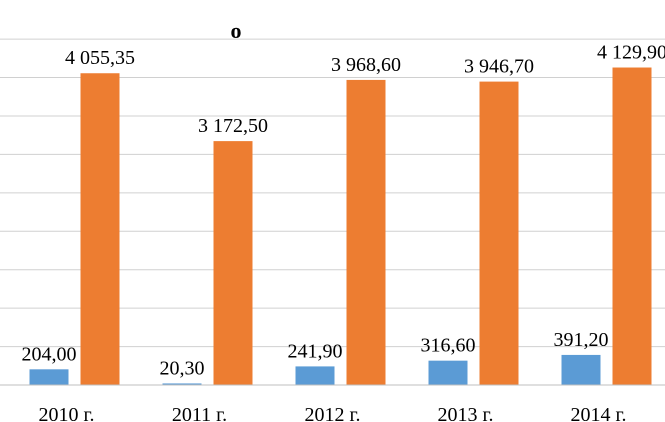 The height and width of the screenshot is (422, 665). I want to click on data-label-series-1-5: 391,20, so click(581, 340).